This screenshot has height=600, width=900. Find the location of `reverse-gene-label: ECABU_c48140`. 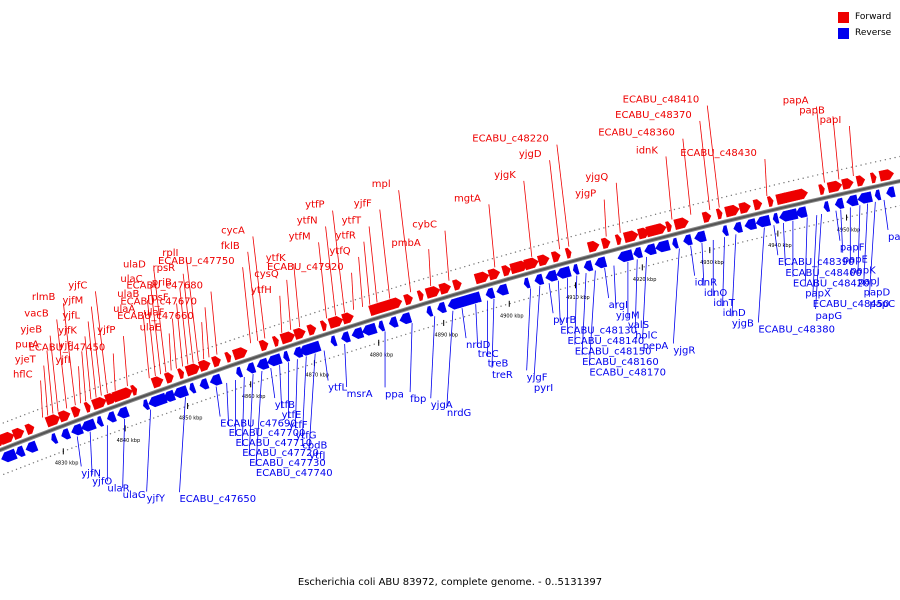

reverse-gene-label: ECABU_c48140 is located at coordinates (606, 341).